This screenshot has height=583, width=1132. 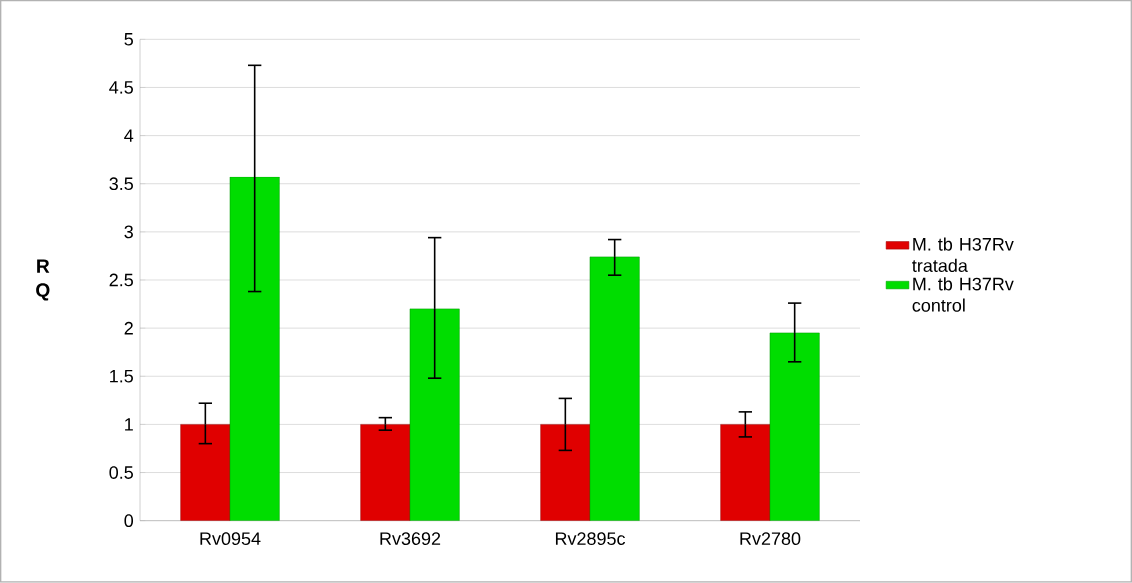 I want to click on y-tick-label: 1, so click(x=129, y=424).